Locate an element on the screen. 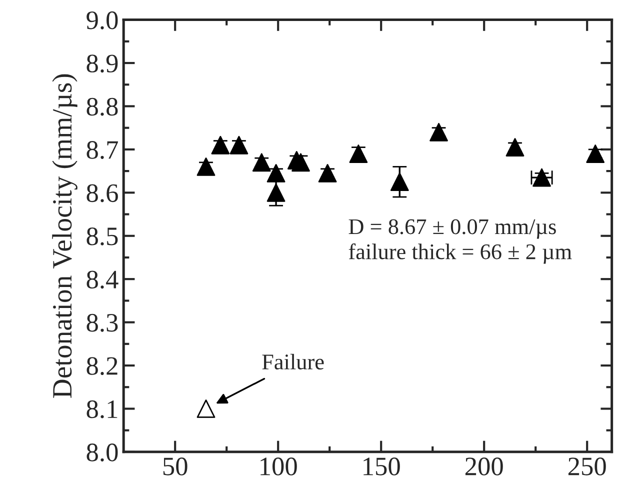  y-tick-label: 8.5 is located at coordinates (102, 236).